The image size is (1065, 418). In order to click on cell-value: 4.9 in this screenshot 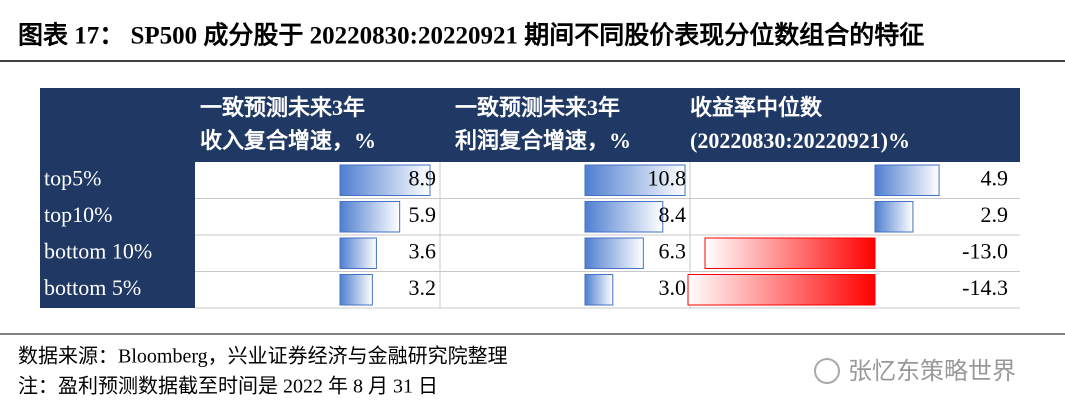, I will do `click(995, 177)`.